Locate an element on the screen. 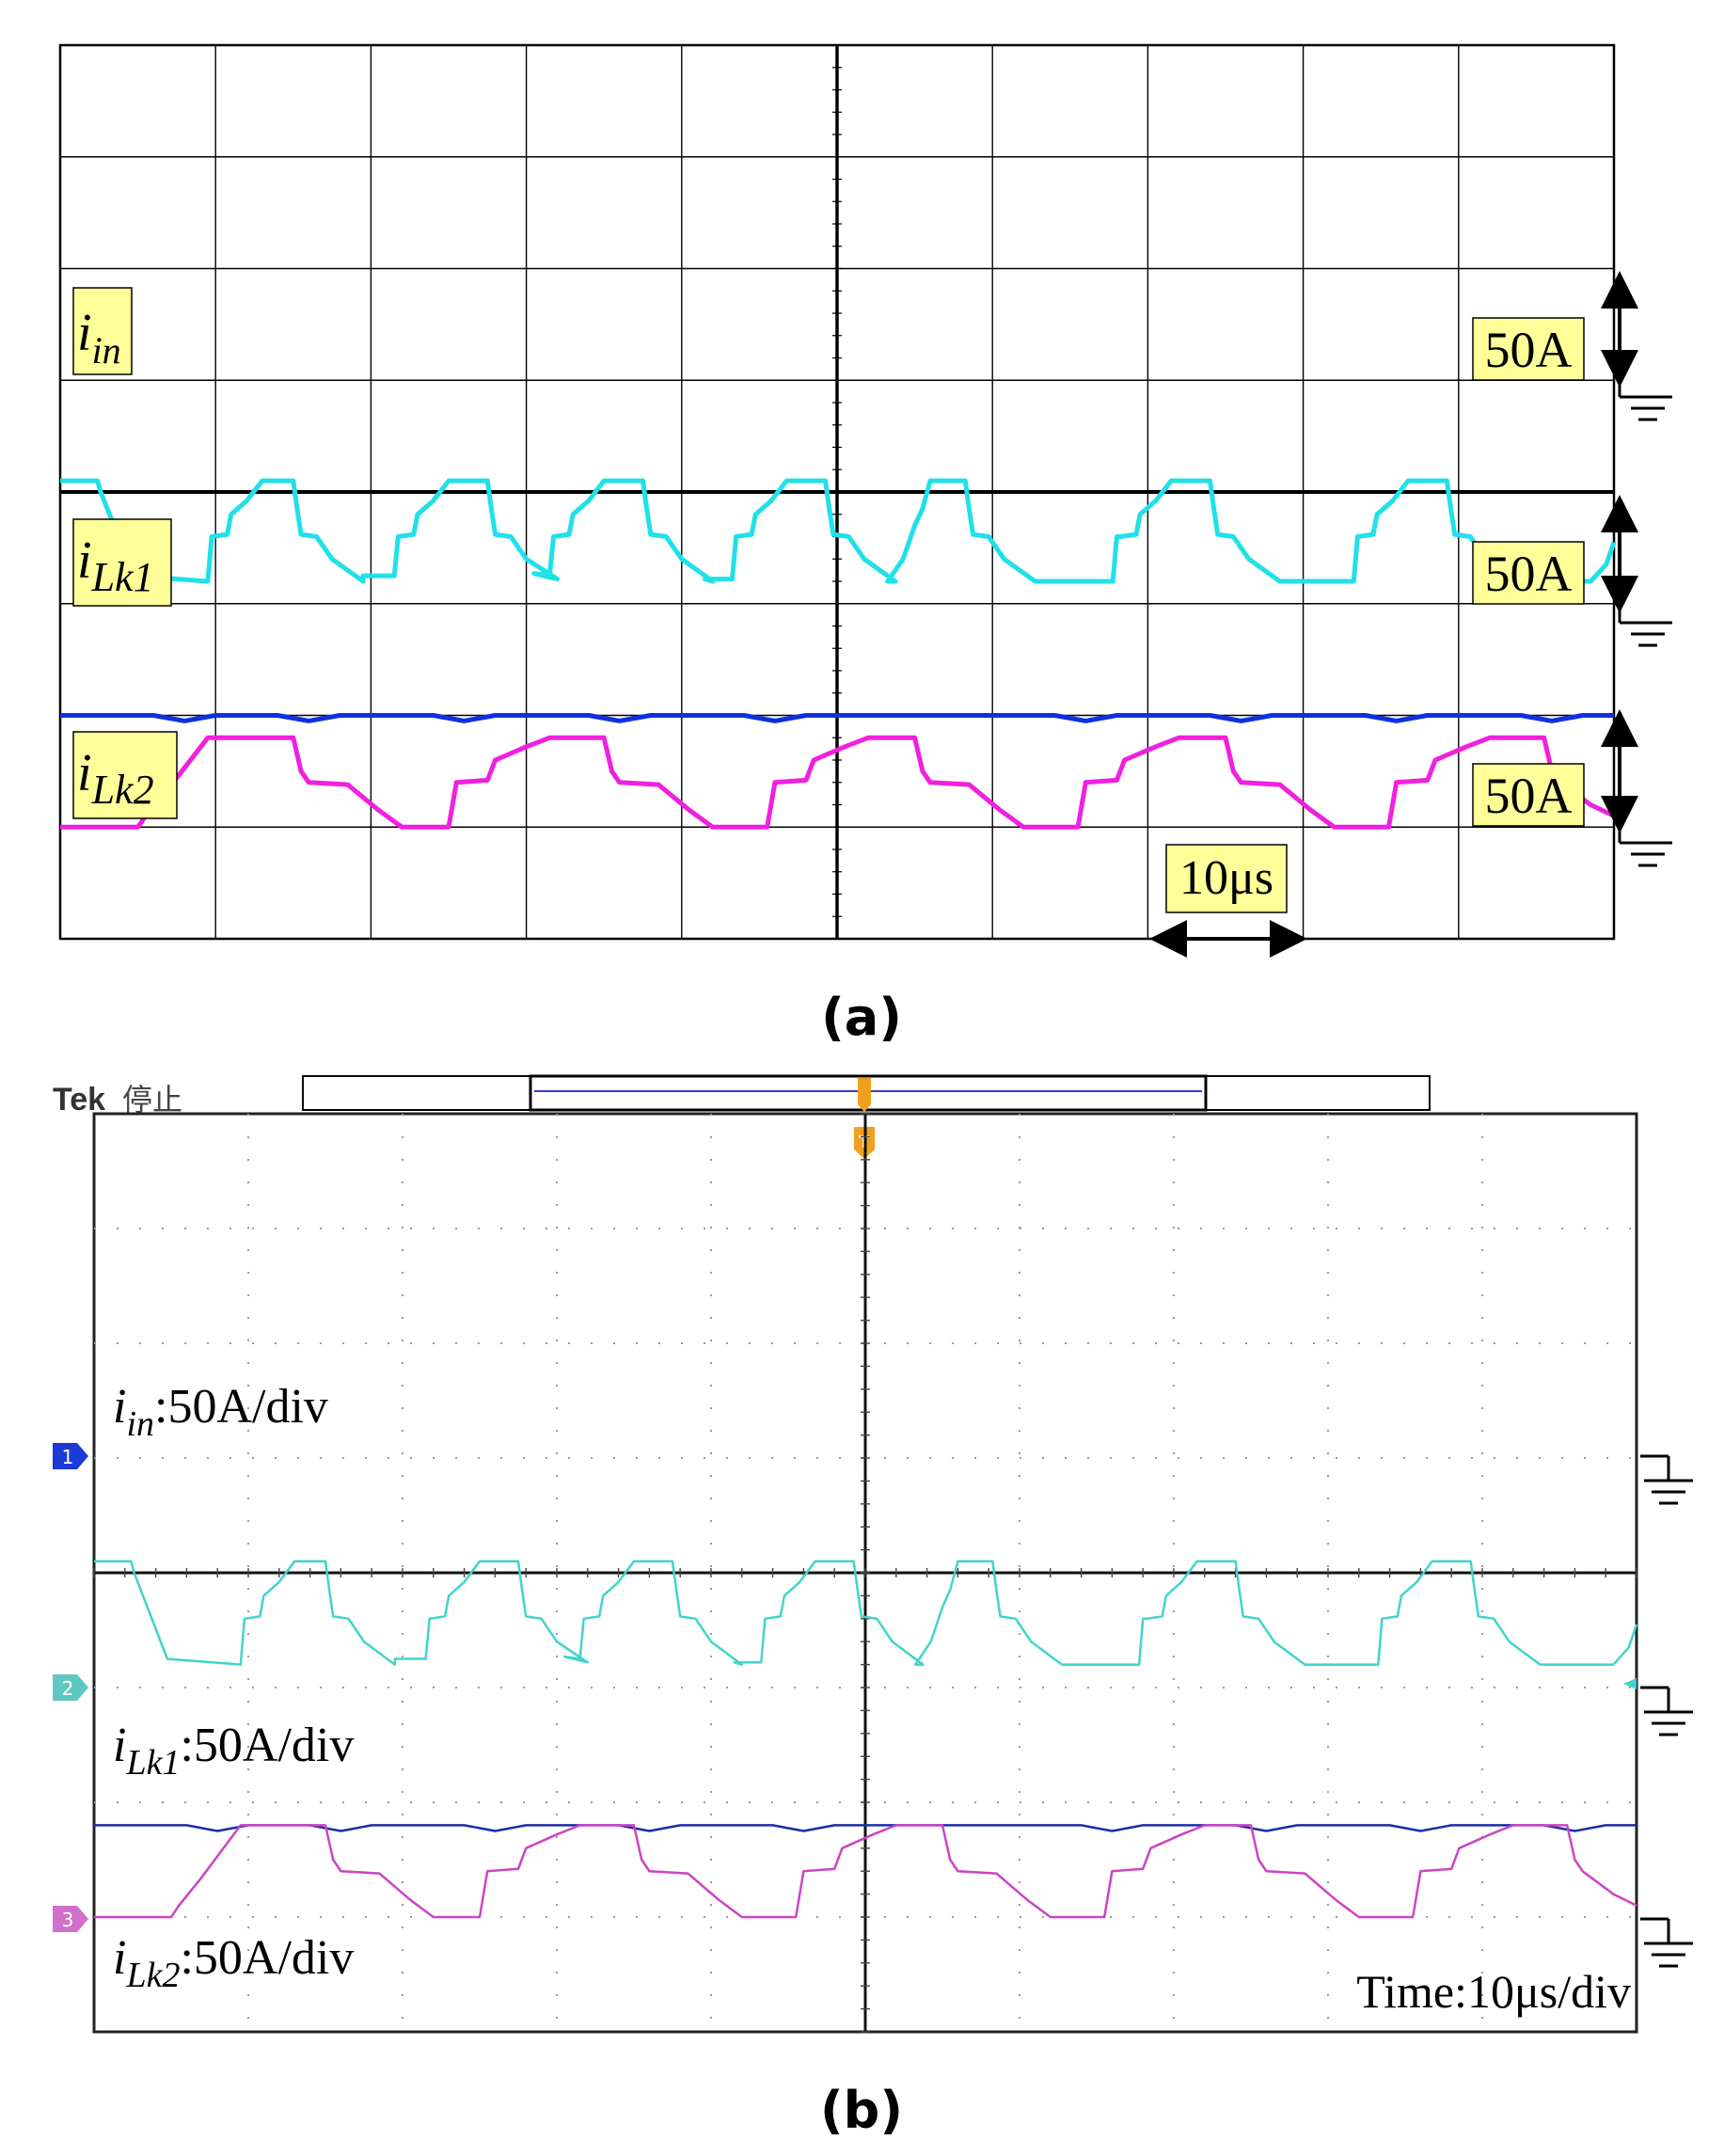 The width and height of the screenshot is (1724, 2156). trace-lk2-a is located at coordinates (838, 782).